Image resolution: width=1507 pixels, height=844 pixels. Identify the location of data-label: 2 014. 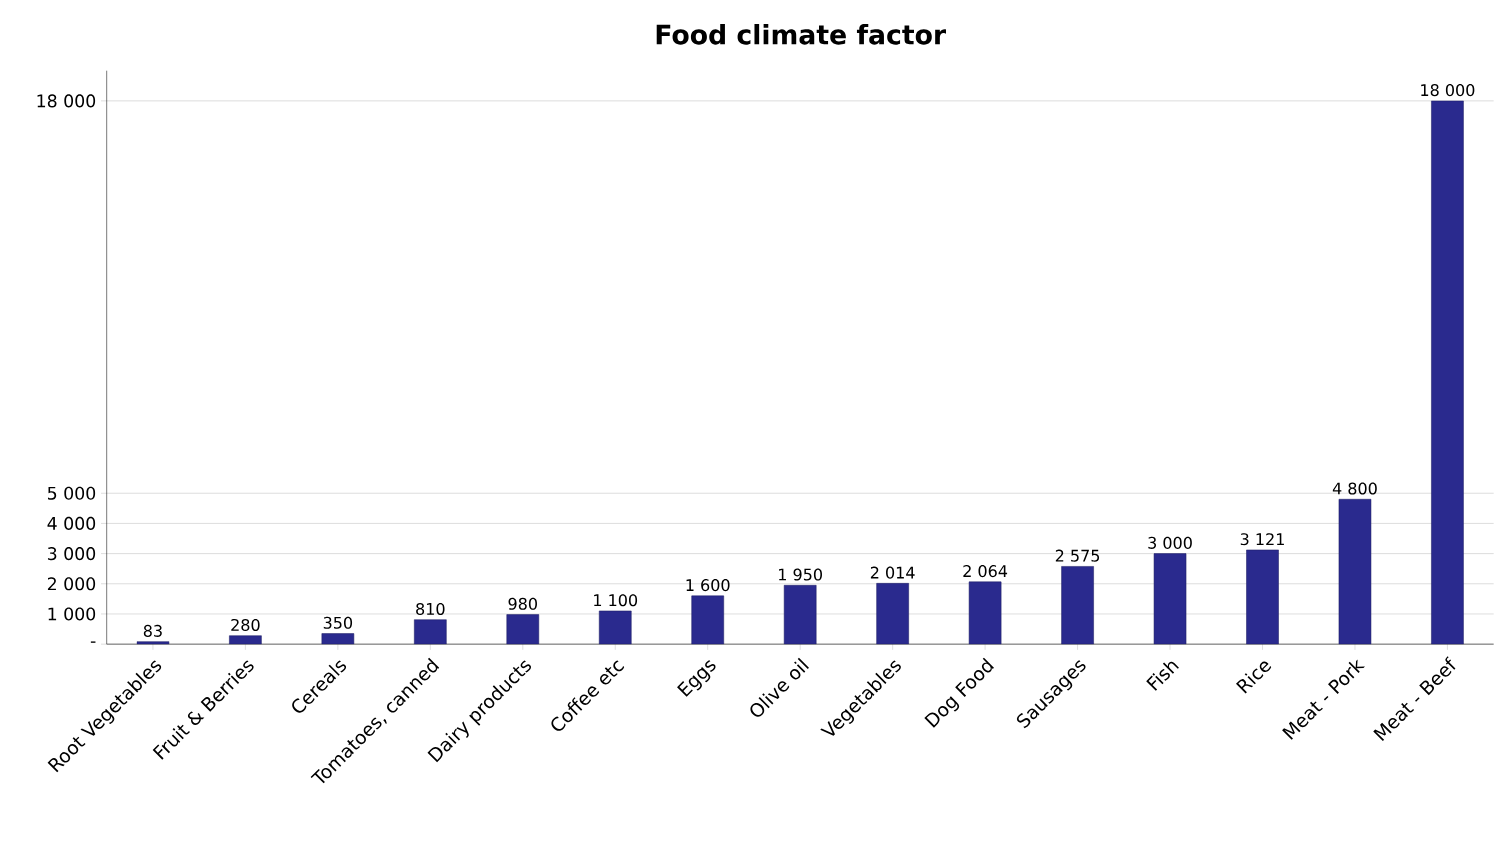
(892, 572).